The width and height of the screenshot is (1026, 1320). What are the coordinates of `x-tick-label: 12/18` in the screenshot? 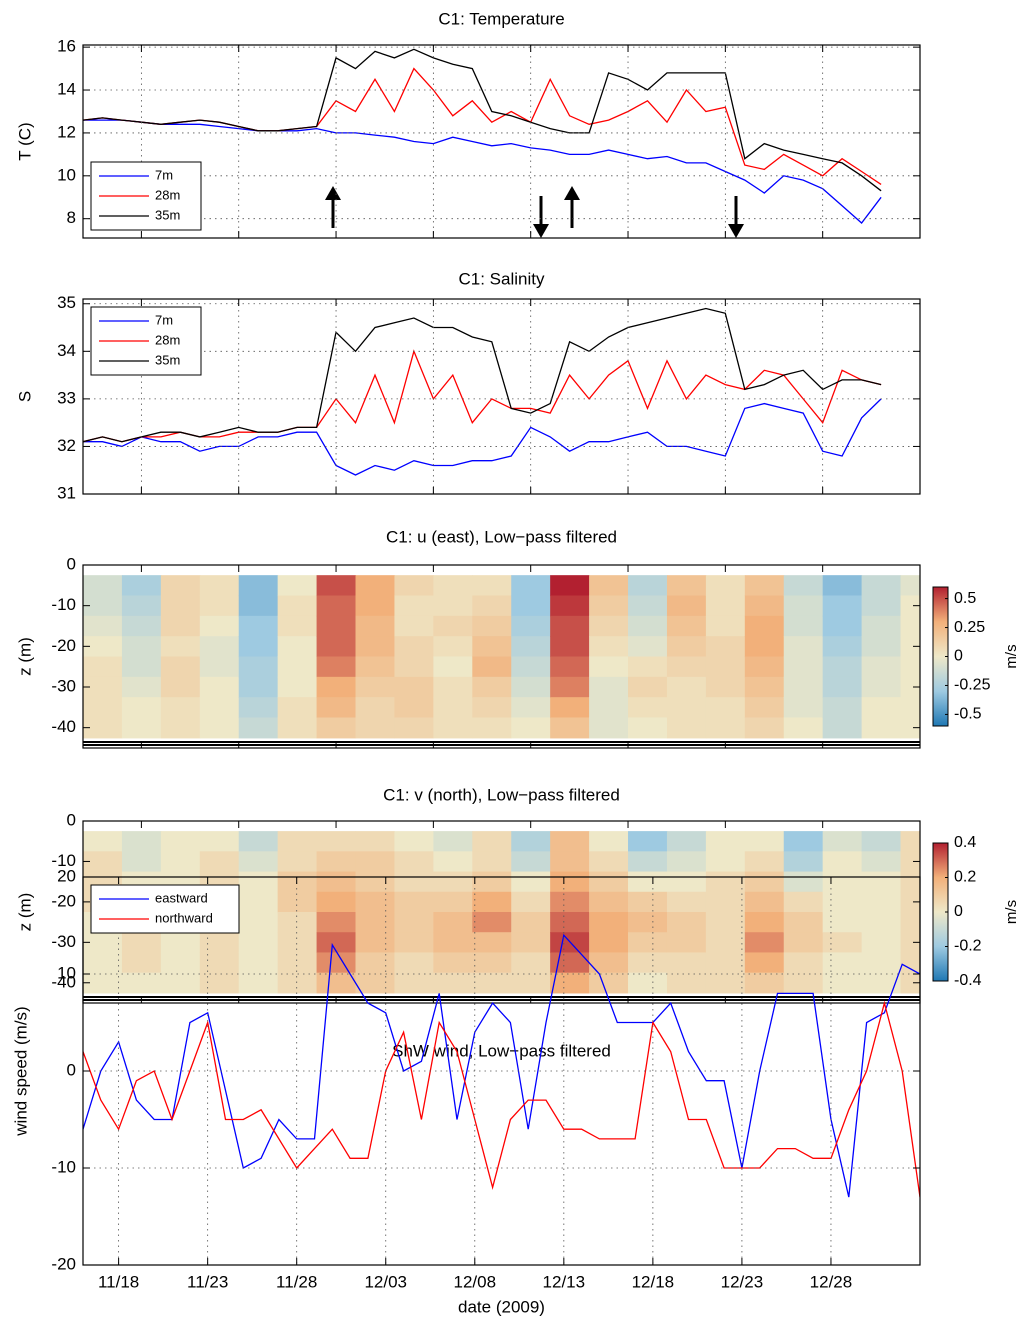 It's located at (653, 1281).